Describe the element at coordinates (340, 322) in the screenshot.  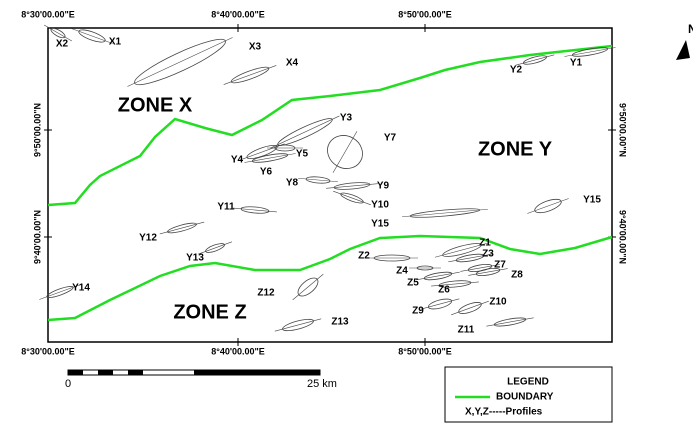
I see `profile-label: Z13` at that location.